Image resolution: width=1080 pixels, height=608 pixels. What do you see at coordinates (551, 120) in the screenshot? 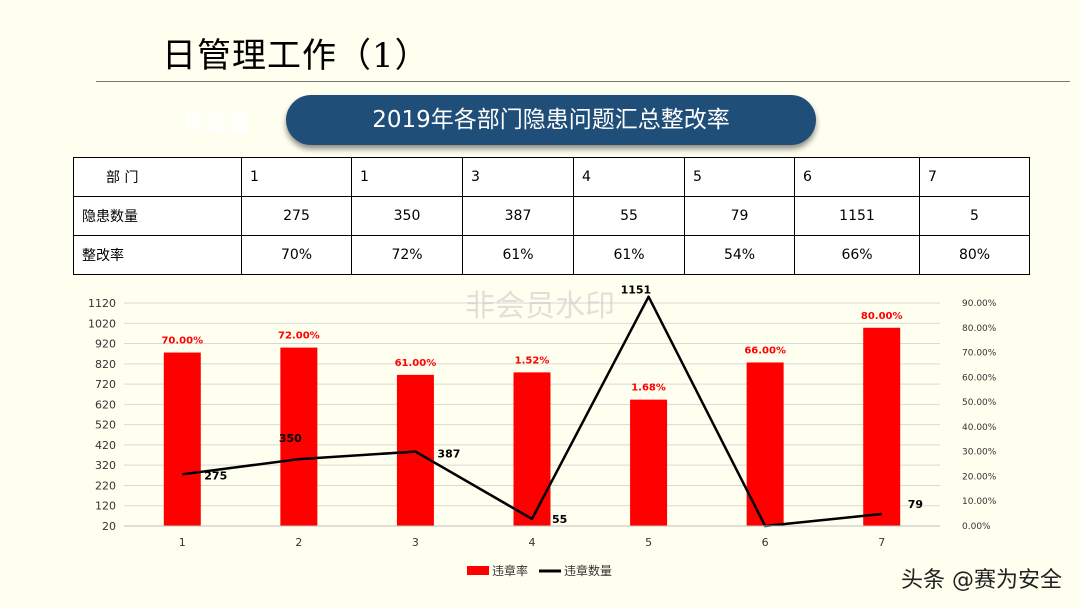
I see `chart-banner-title: 2019年各部门隐患问题汇总整改率` at bounding box center [551, 120].